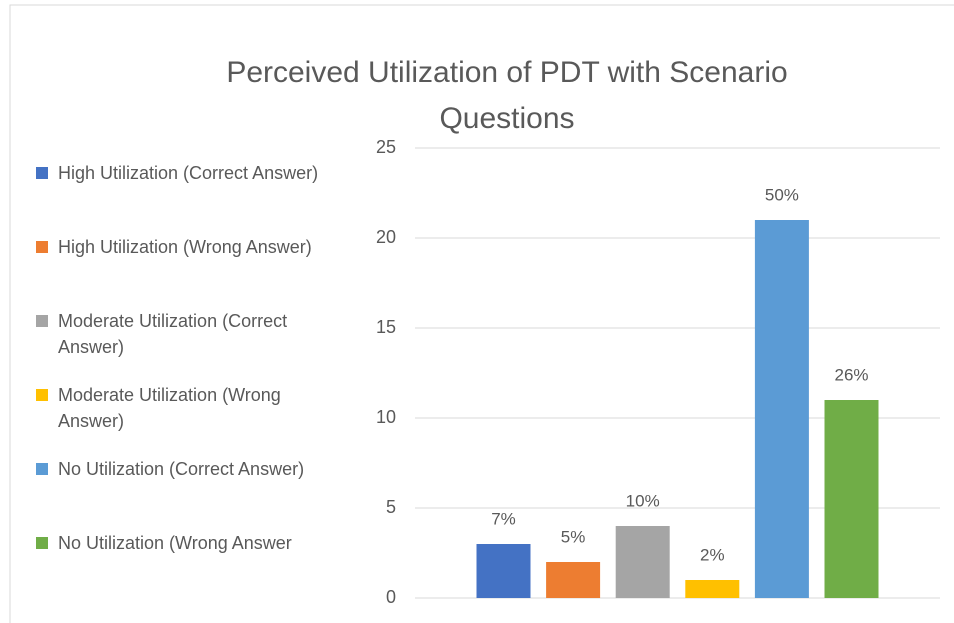  What do you see at coordinates (175, 543) in the screenshot?
I see `legend-label: No Utilization (Wrong Answer` at bounding box center [175, 543].